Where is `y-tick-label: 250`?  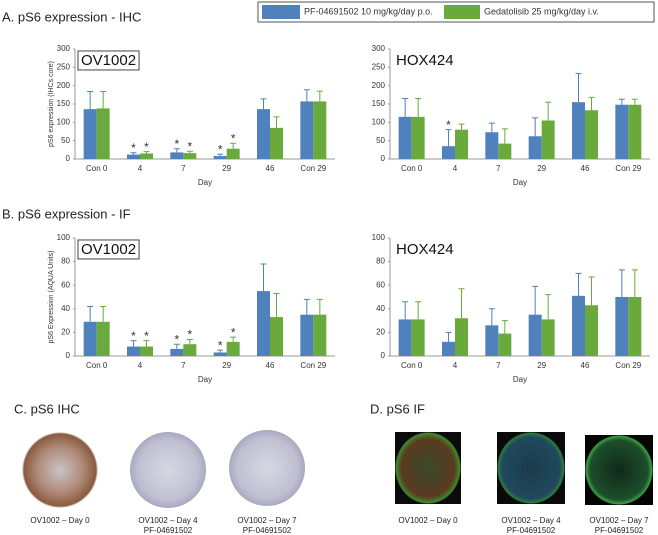 y-tick-label: 250 is located at coordinates (379, 66).